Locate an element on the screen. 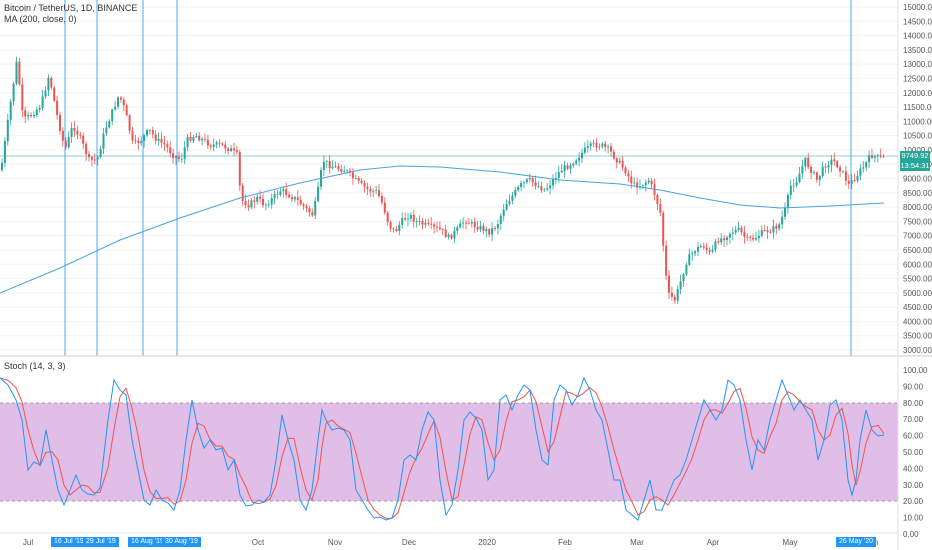 The width and height of the screenshot is (932, 550). price-tick-label: 10500.00 is located at coordinates (917, 136).